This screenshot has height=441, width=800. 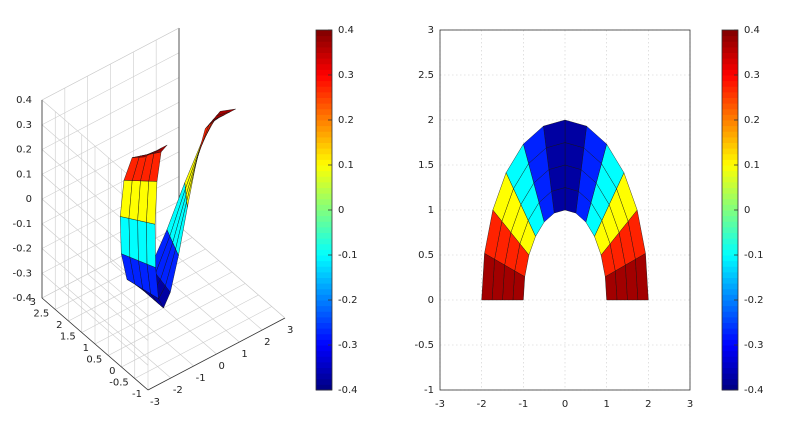 What do you see at coordinates (24, 174) in the screenshot?
I see `z-tick-label: 0.1` at bounding box center [24, 174].